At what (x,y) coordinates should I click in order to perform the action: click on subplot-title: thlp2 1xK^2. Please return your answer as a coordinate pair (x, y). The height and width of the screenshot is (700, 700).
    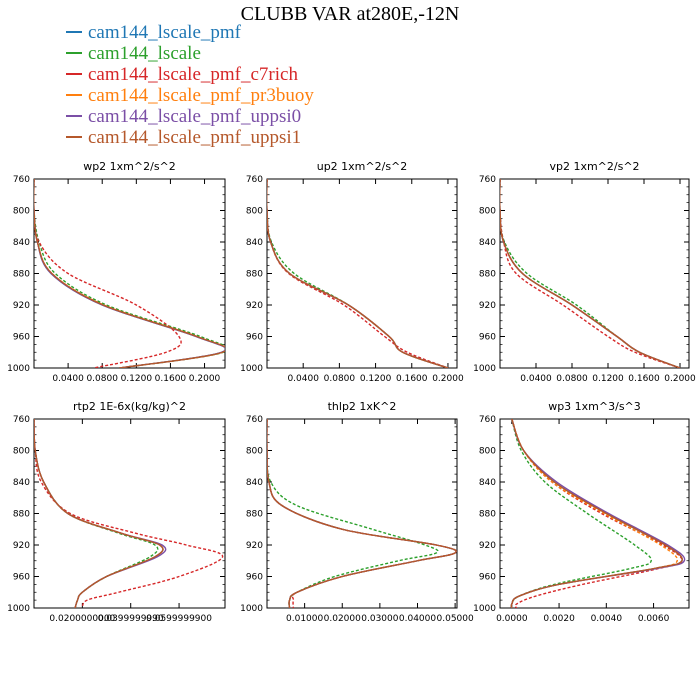
    Looking at the image, I should click on (362, 406).